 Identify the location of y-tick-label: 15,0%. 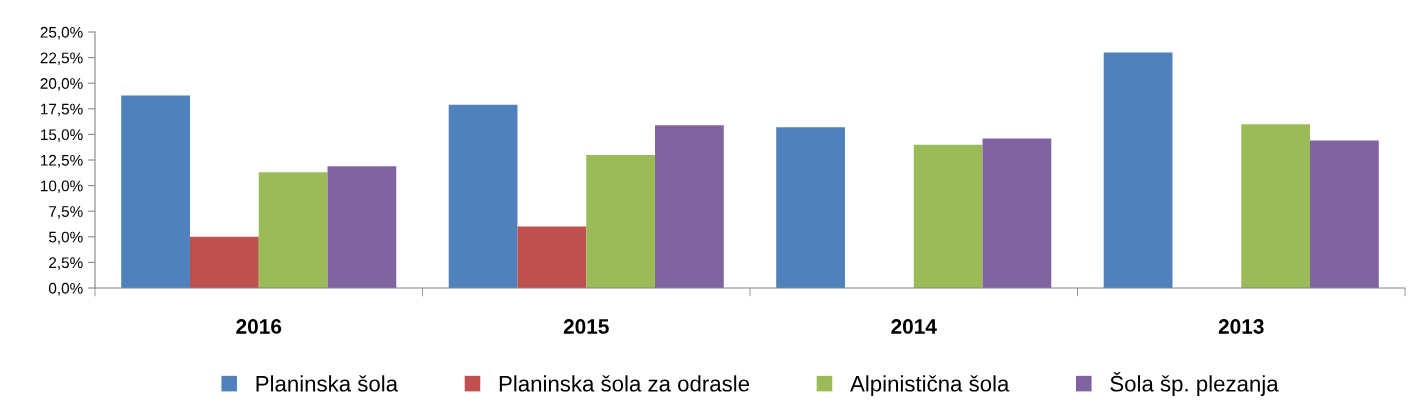
(62, 135).